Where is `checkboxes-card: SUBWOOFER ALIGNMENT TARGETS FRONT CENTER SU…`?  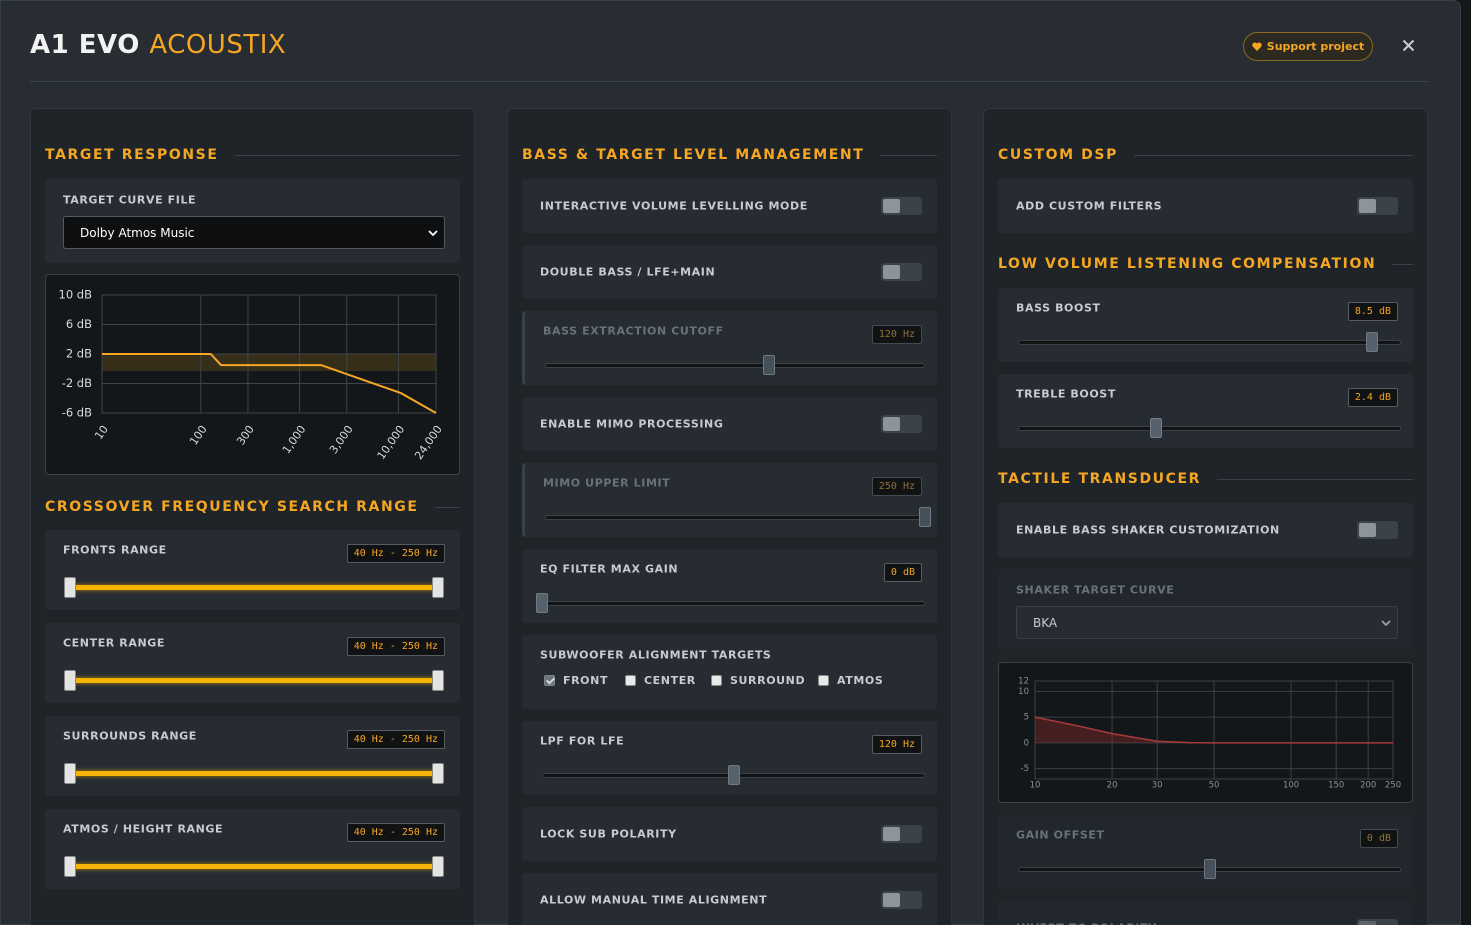 checkboxes-card: SUBWOOFER ALIGNMENT TARGETS FRONT CENTER SU… is located at coordinates (729, 672).